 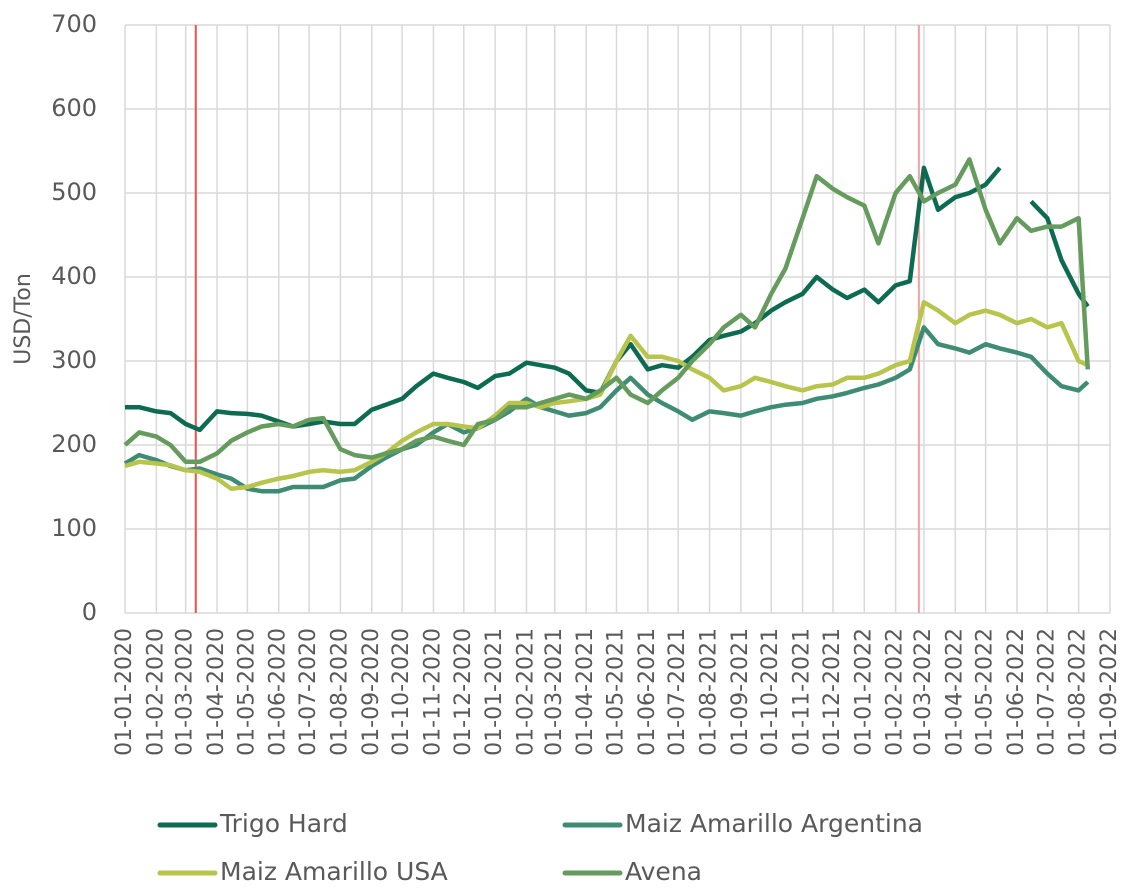 What do you see at coordinates (23, 319) in the screenshot?
I see `y-axis-label: USD/Ton` at bounding box center [23, 319].